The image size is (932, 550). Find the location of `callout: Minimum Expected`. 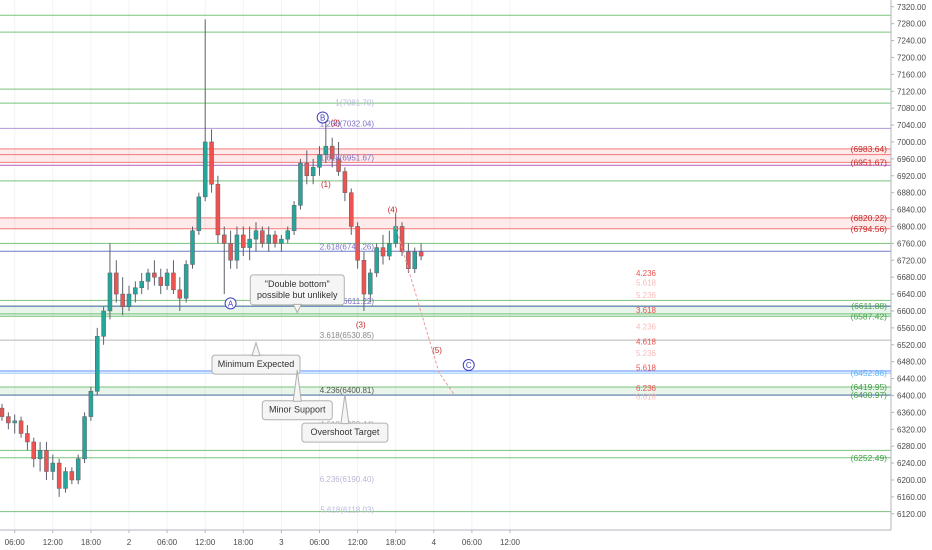

callout: Minimum Expected is located at coordinates (256, 357).